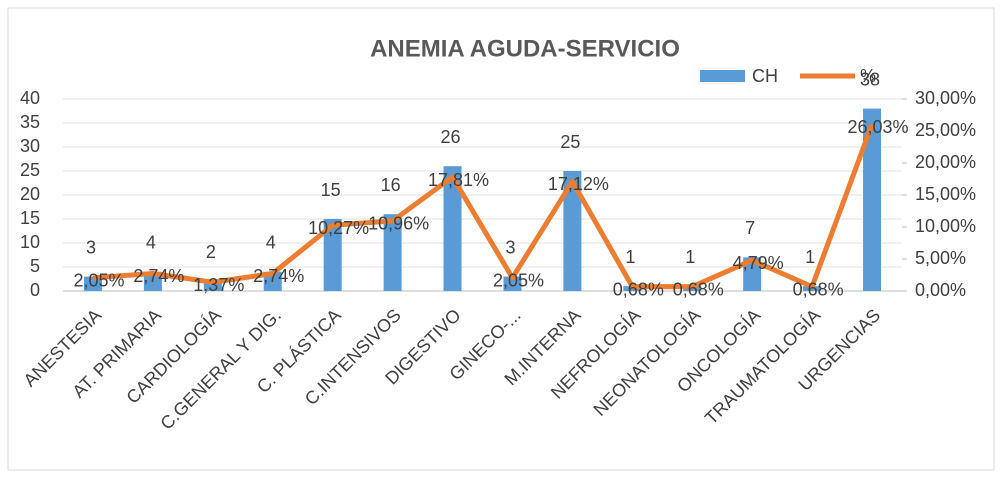  I want to click on bar-label: 7, so click(750, 228).